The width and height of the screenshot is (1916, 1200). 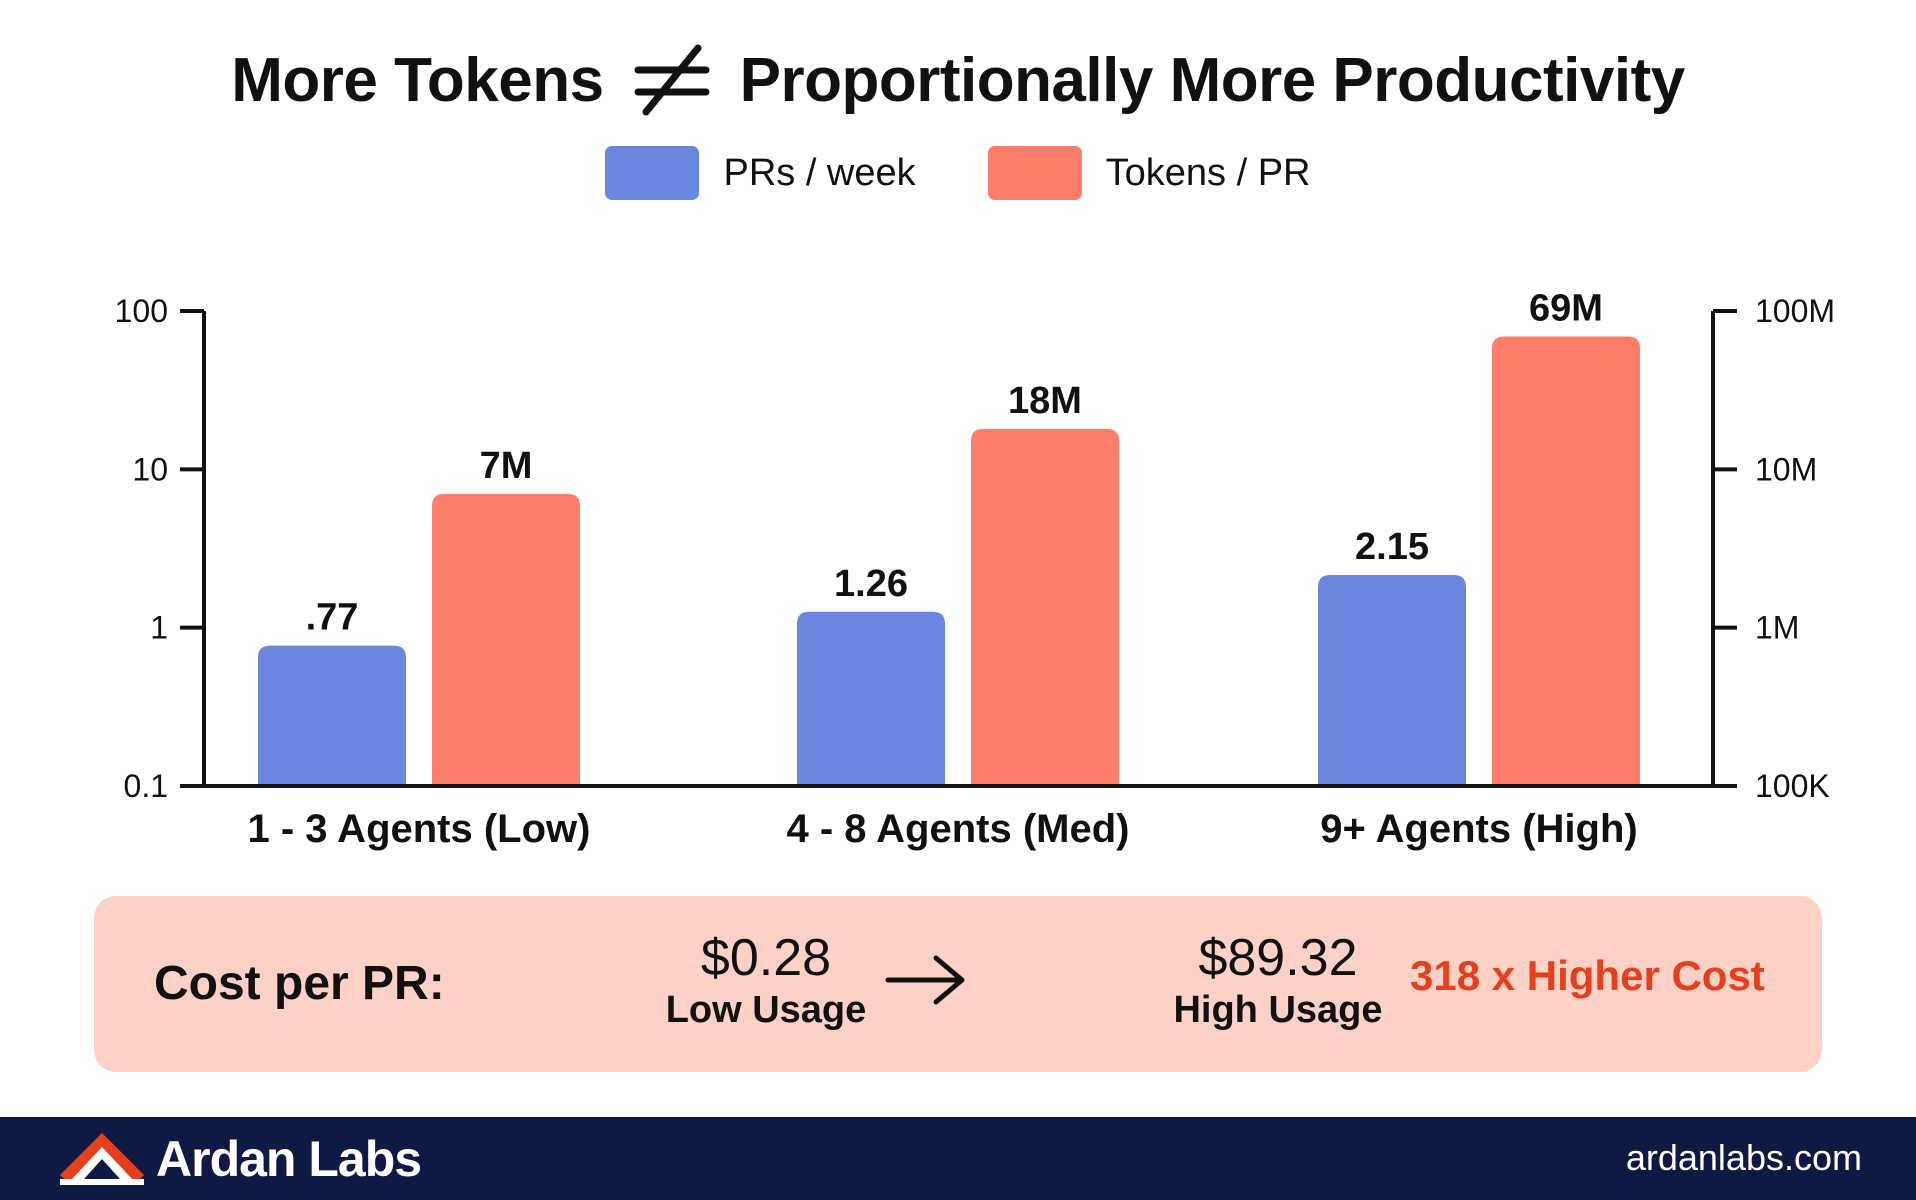 What do you see at coordinates (1278, 958) in the screenshot?
I see `cost-high-value: $89.32` at bounding box center [1278, 958].